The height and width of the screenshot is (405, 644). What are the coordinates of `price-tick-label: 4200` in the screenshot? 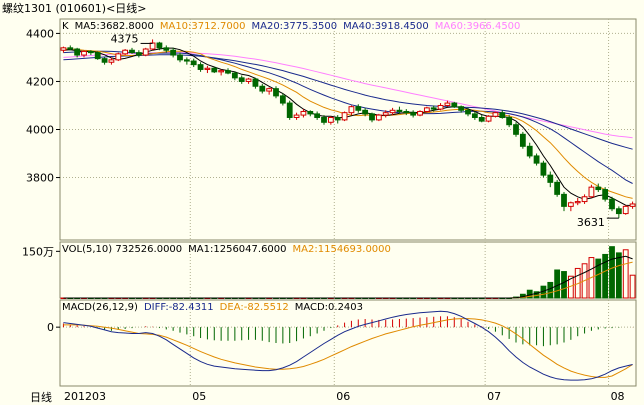 It's located at (40, 81).